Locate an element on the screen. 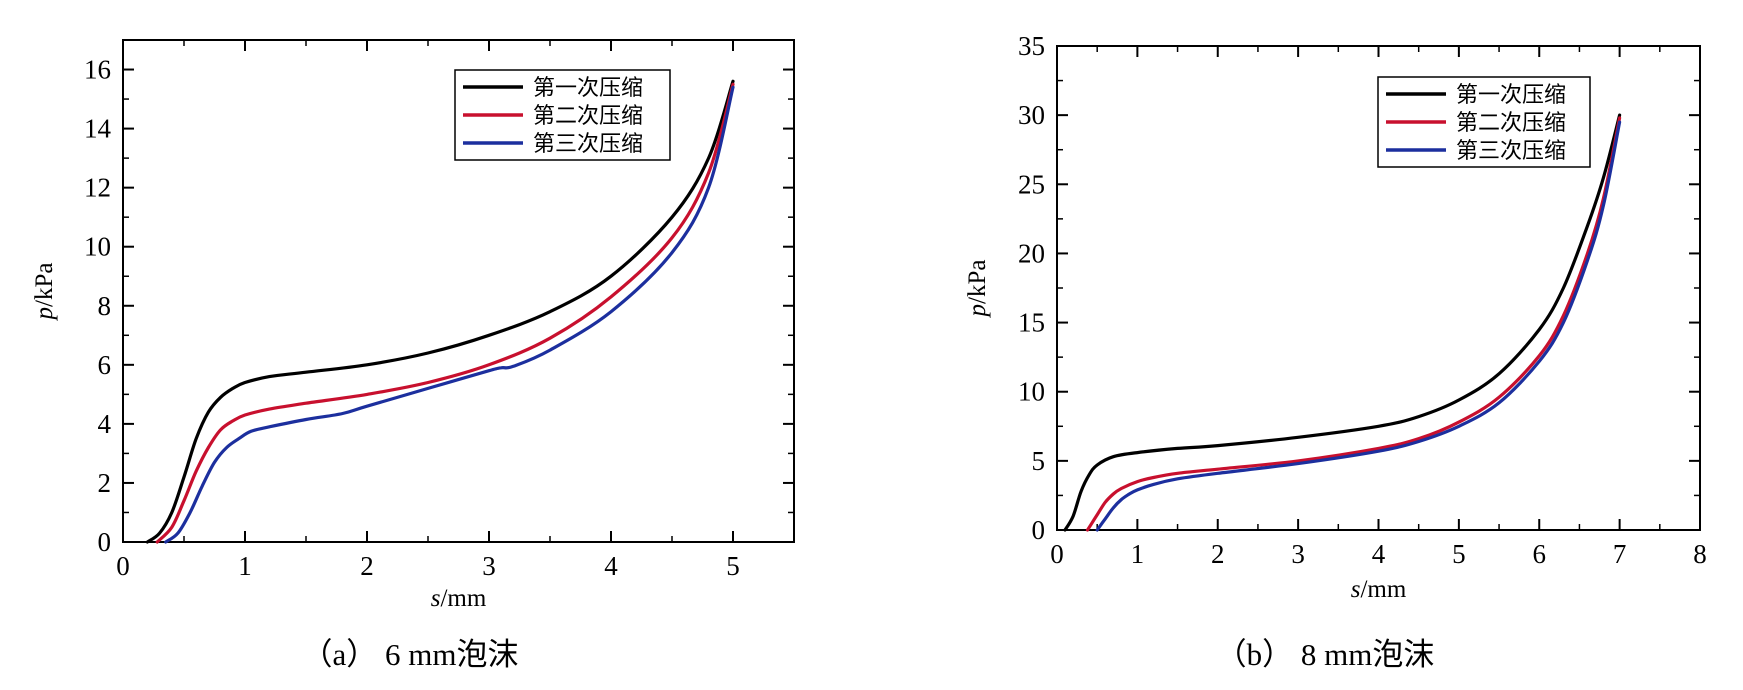 Image resolution: width=1743 pixels, height=690 pixels. y-tick-label: 30 is located at coordinates (1031, 115).